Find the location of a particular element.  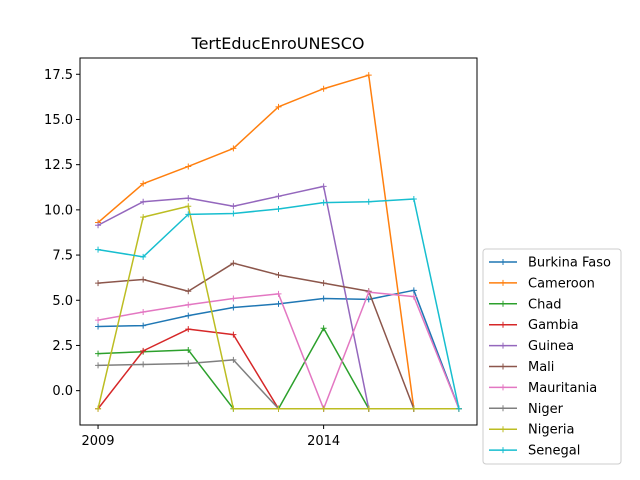

y-tick-label: 0.0 is located at coordinates (62, 391).